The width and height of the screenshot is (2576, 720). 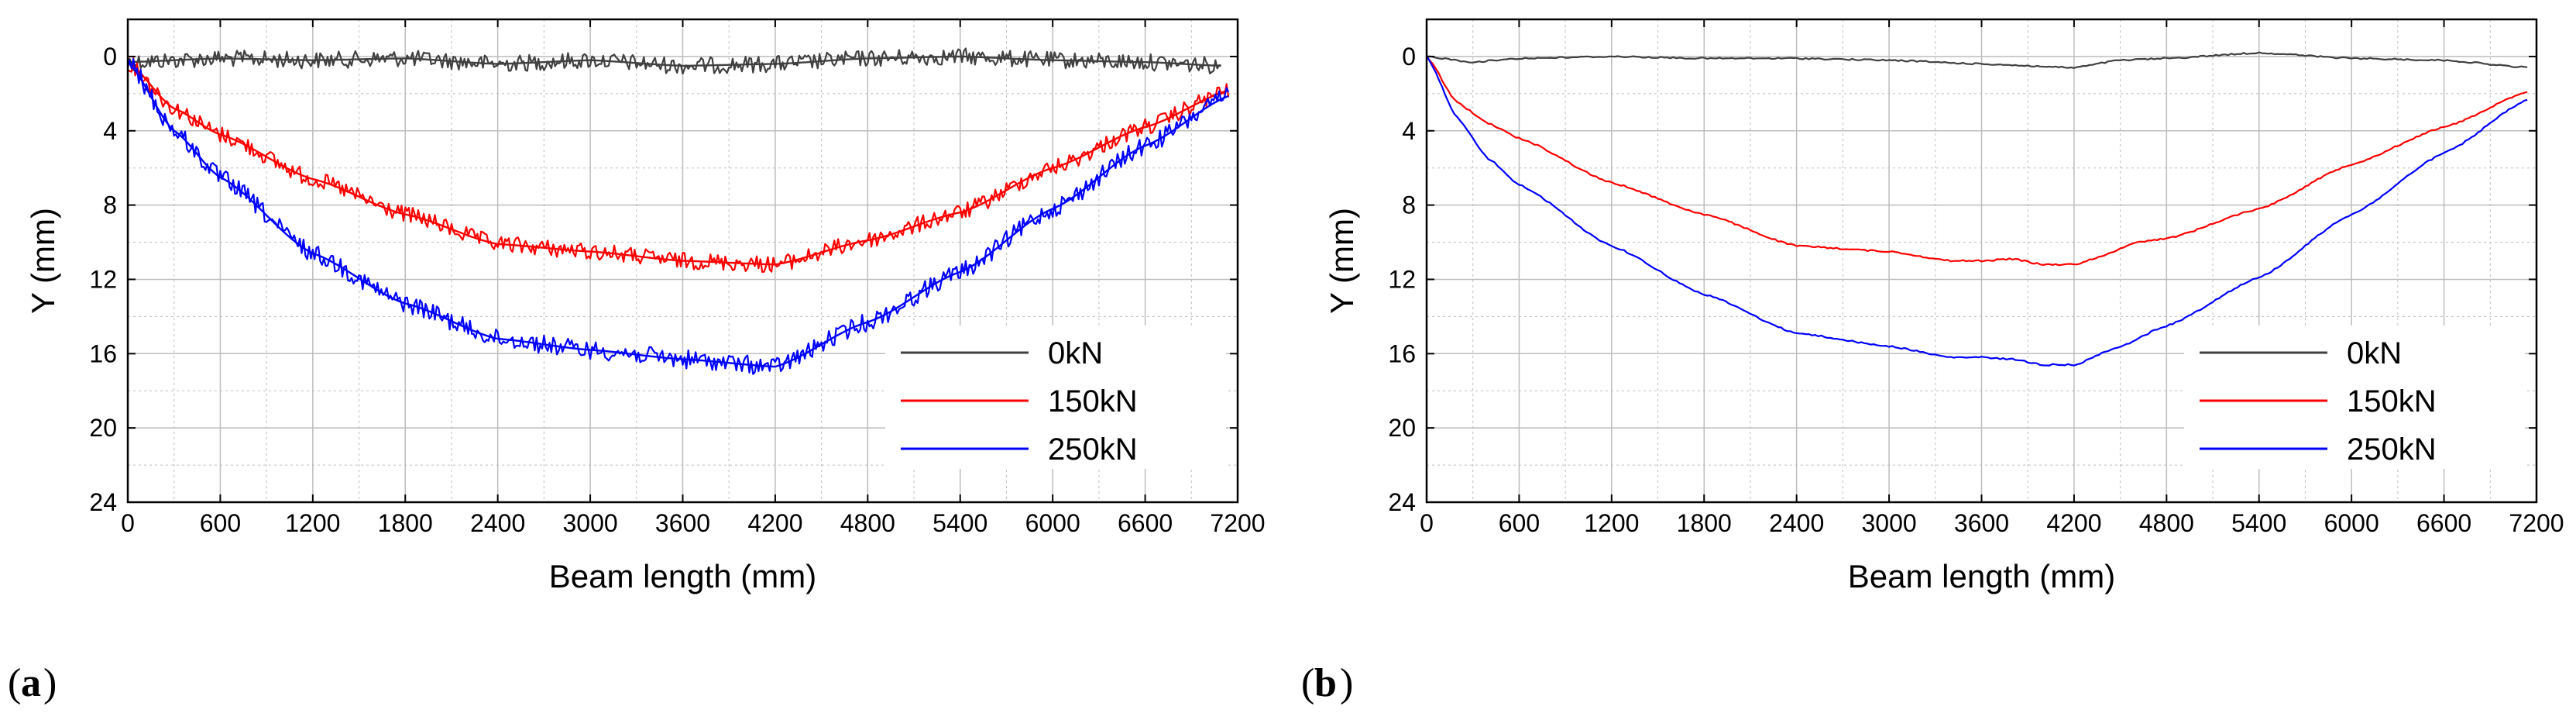 I want to click on chart-b-xlabel: Beam length (mm), so click(x=1981, y=576).